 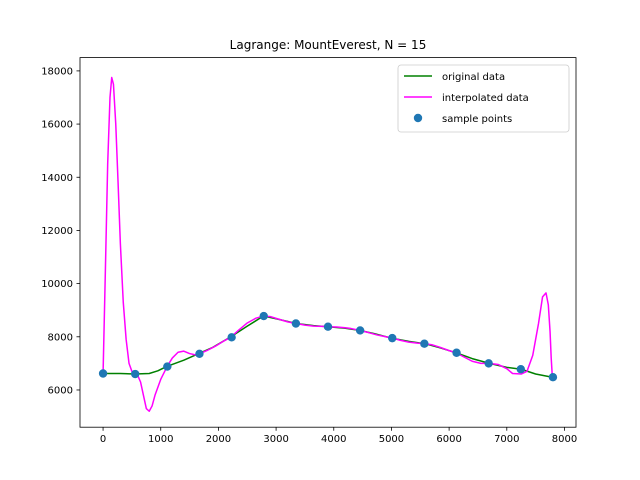 What do you see at coordinates (328, 45) in the screenshot?
I see `chart-title: Lagrange: MountEverest, N = 15` at bounding box center [328, 45].